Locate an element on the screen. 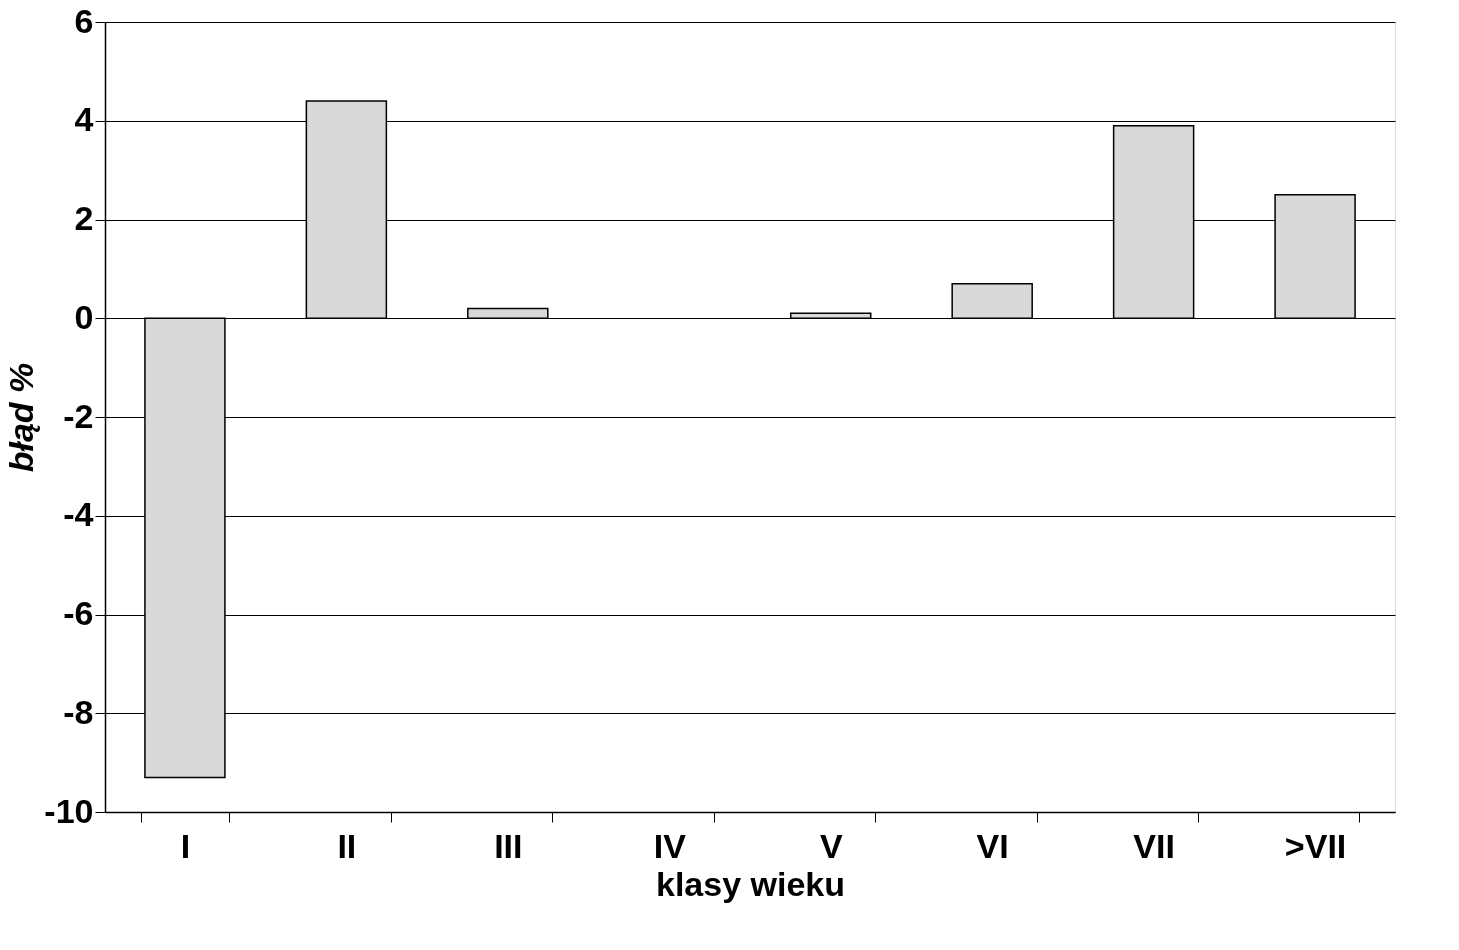  x-tick-label: I is located at coordinates (185, 845).